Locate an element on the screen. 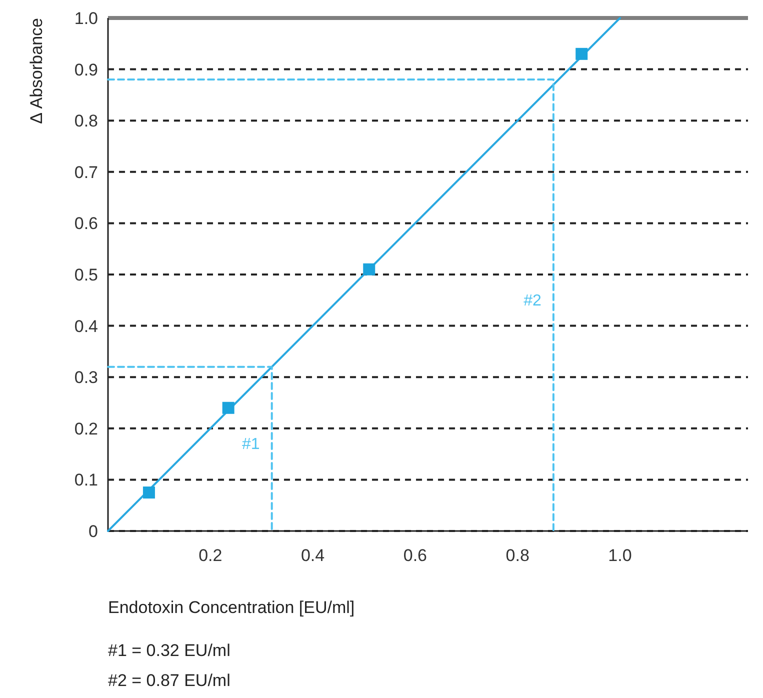  series-label: #2 is located at coordinates (533, 301).